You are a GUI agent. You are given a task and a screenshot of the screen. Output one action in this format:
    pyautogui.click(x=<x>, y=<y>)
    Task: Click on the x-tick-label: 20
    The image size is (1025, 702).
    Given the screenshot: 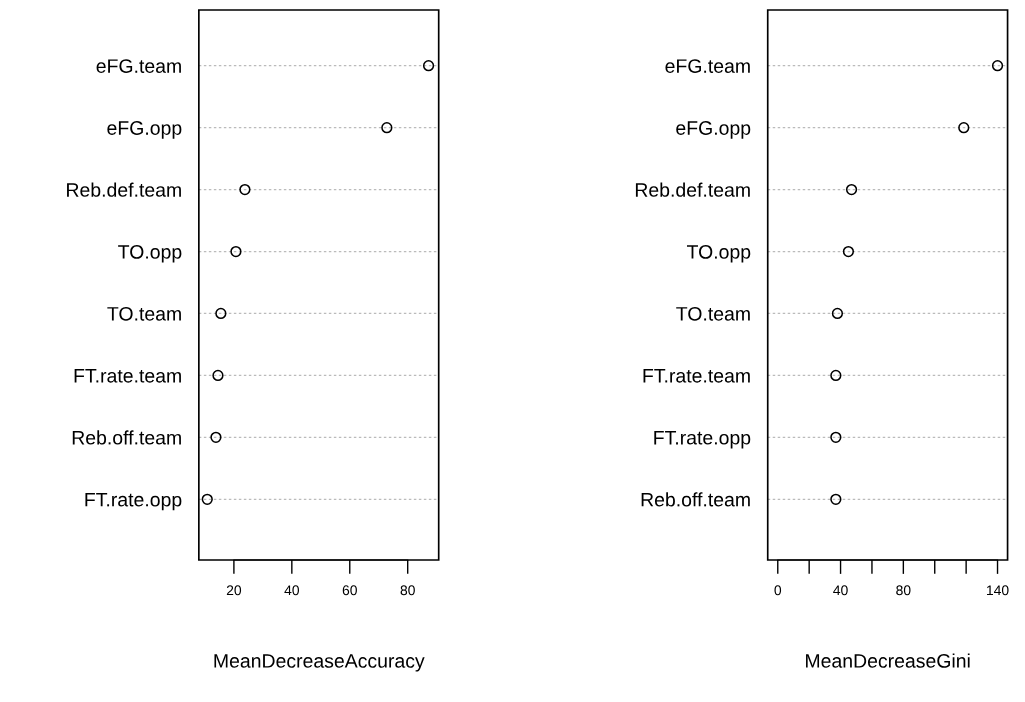 What is the action you would take?
    pyautogui.click(x=234, y=590)
    